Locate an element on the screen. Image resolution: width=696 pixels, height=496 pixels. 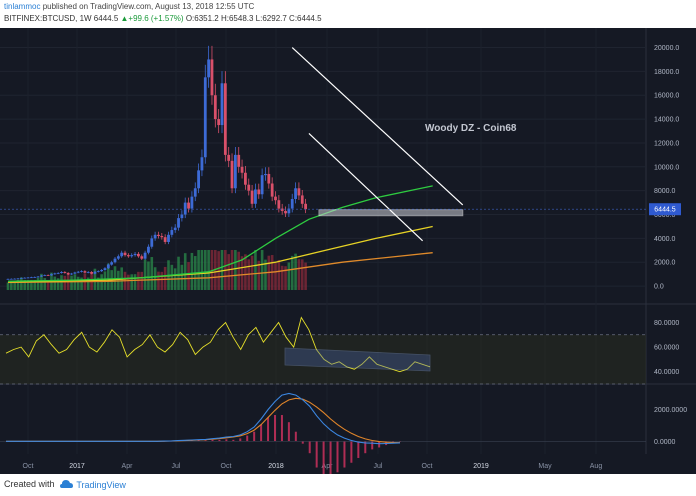
rsi-tick-label: 40.0000 is located at coordinates (666, 372).